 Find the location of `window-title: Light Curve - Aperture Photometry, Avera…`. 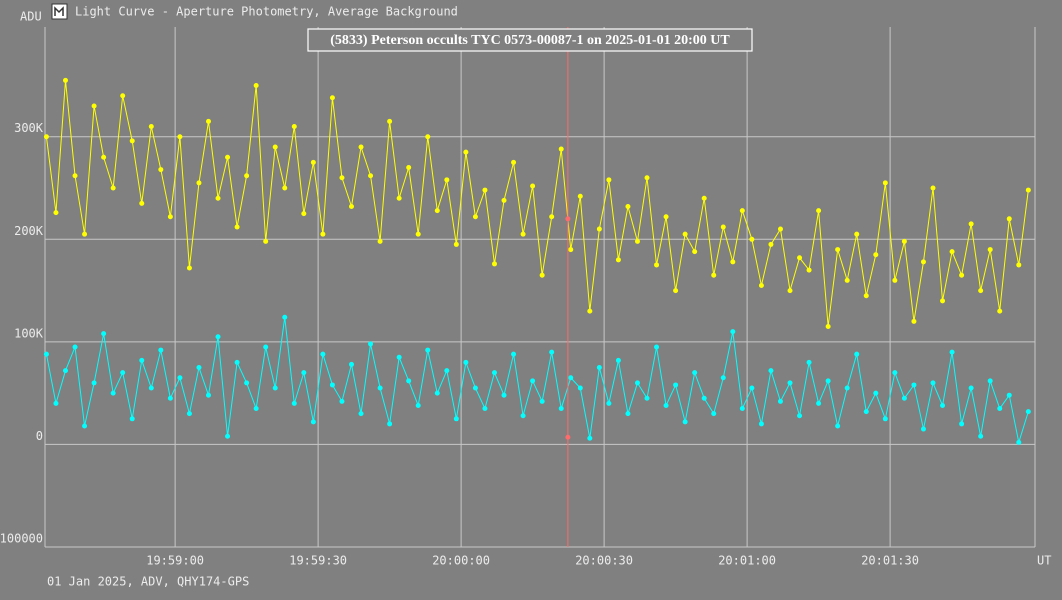

window-title: Light Curve - Aperture Photometry, Avera… is located at coordinates (266, 12).